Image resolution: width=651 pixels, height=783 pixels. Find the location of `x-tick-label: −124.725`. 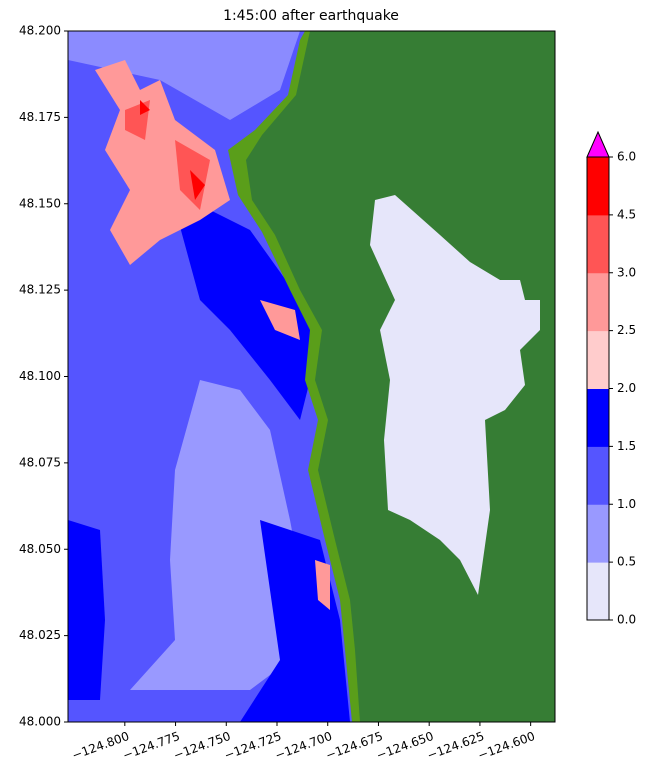

x-tick-label: −124.725 is located at coordinates (252, 746).